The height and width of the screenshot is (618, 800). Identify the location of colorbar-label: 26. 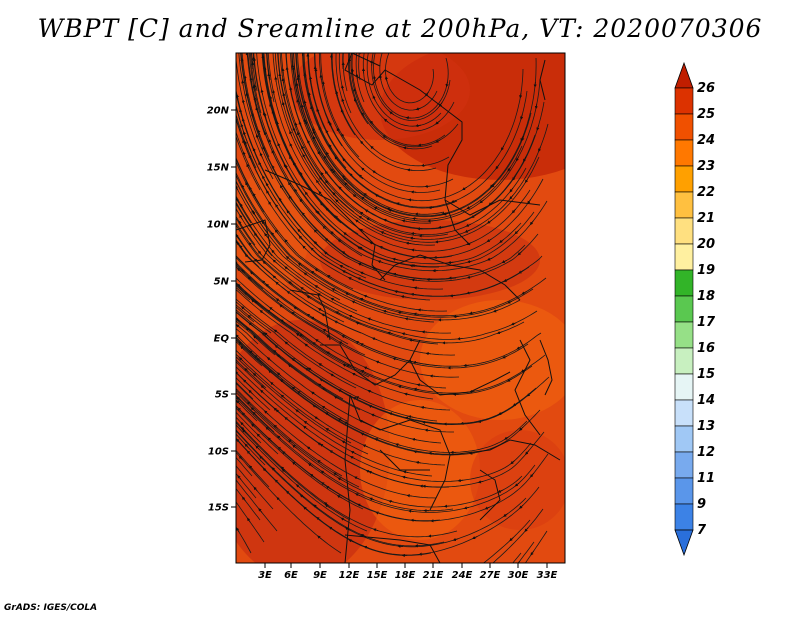
(706, 88).